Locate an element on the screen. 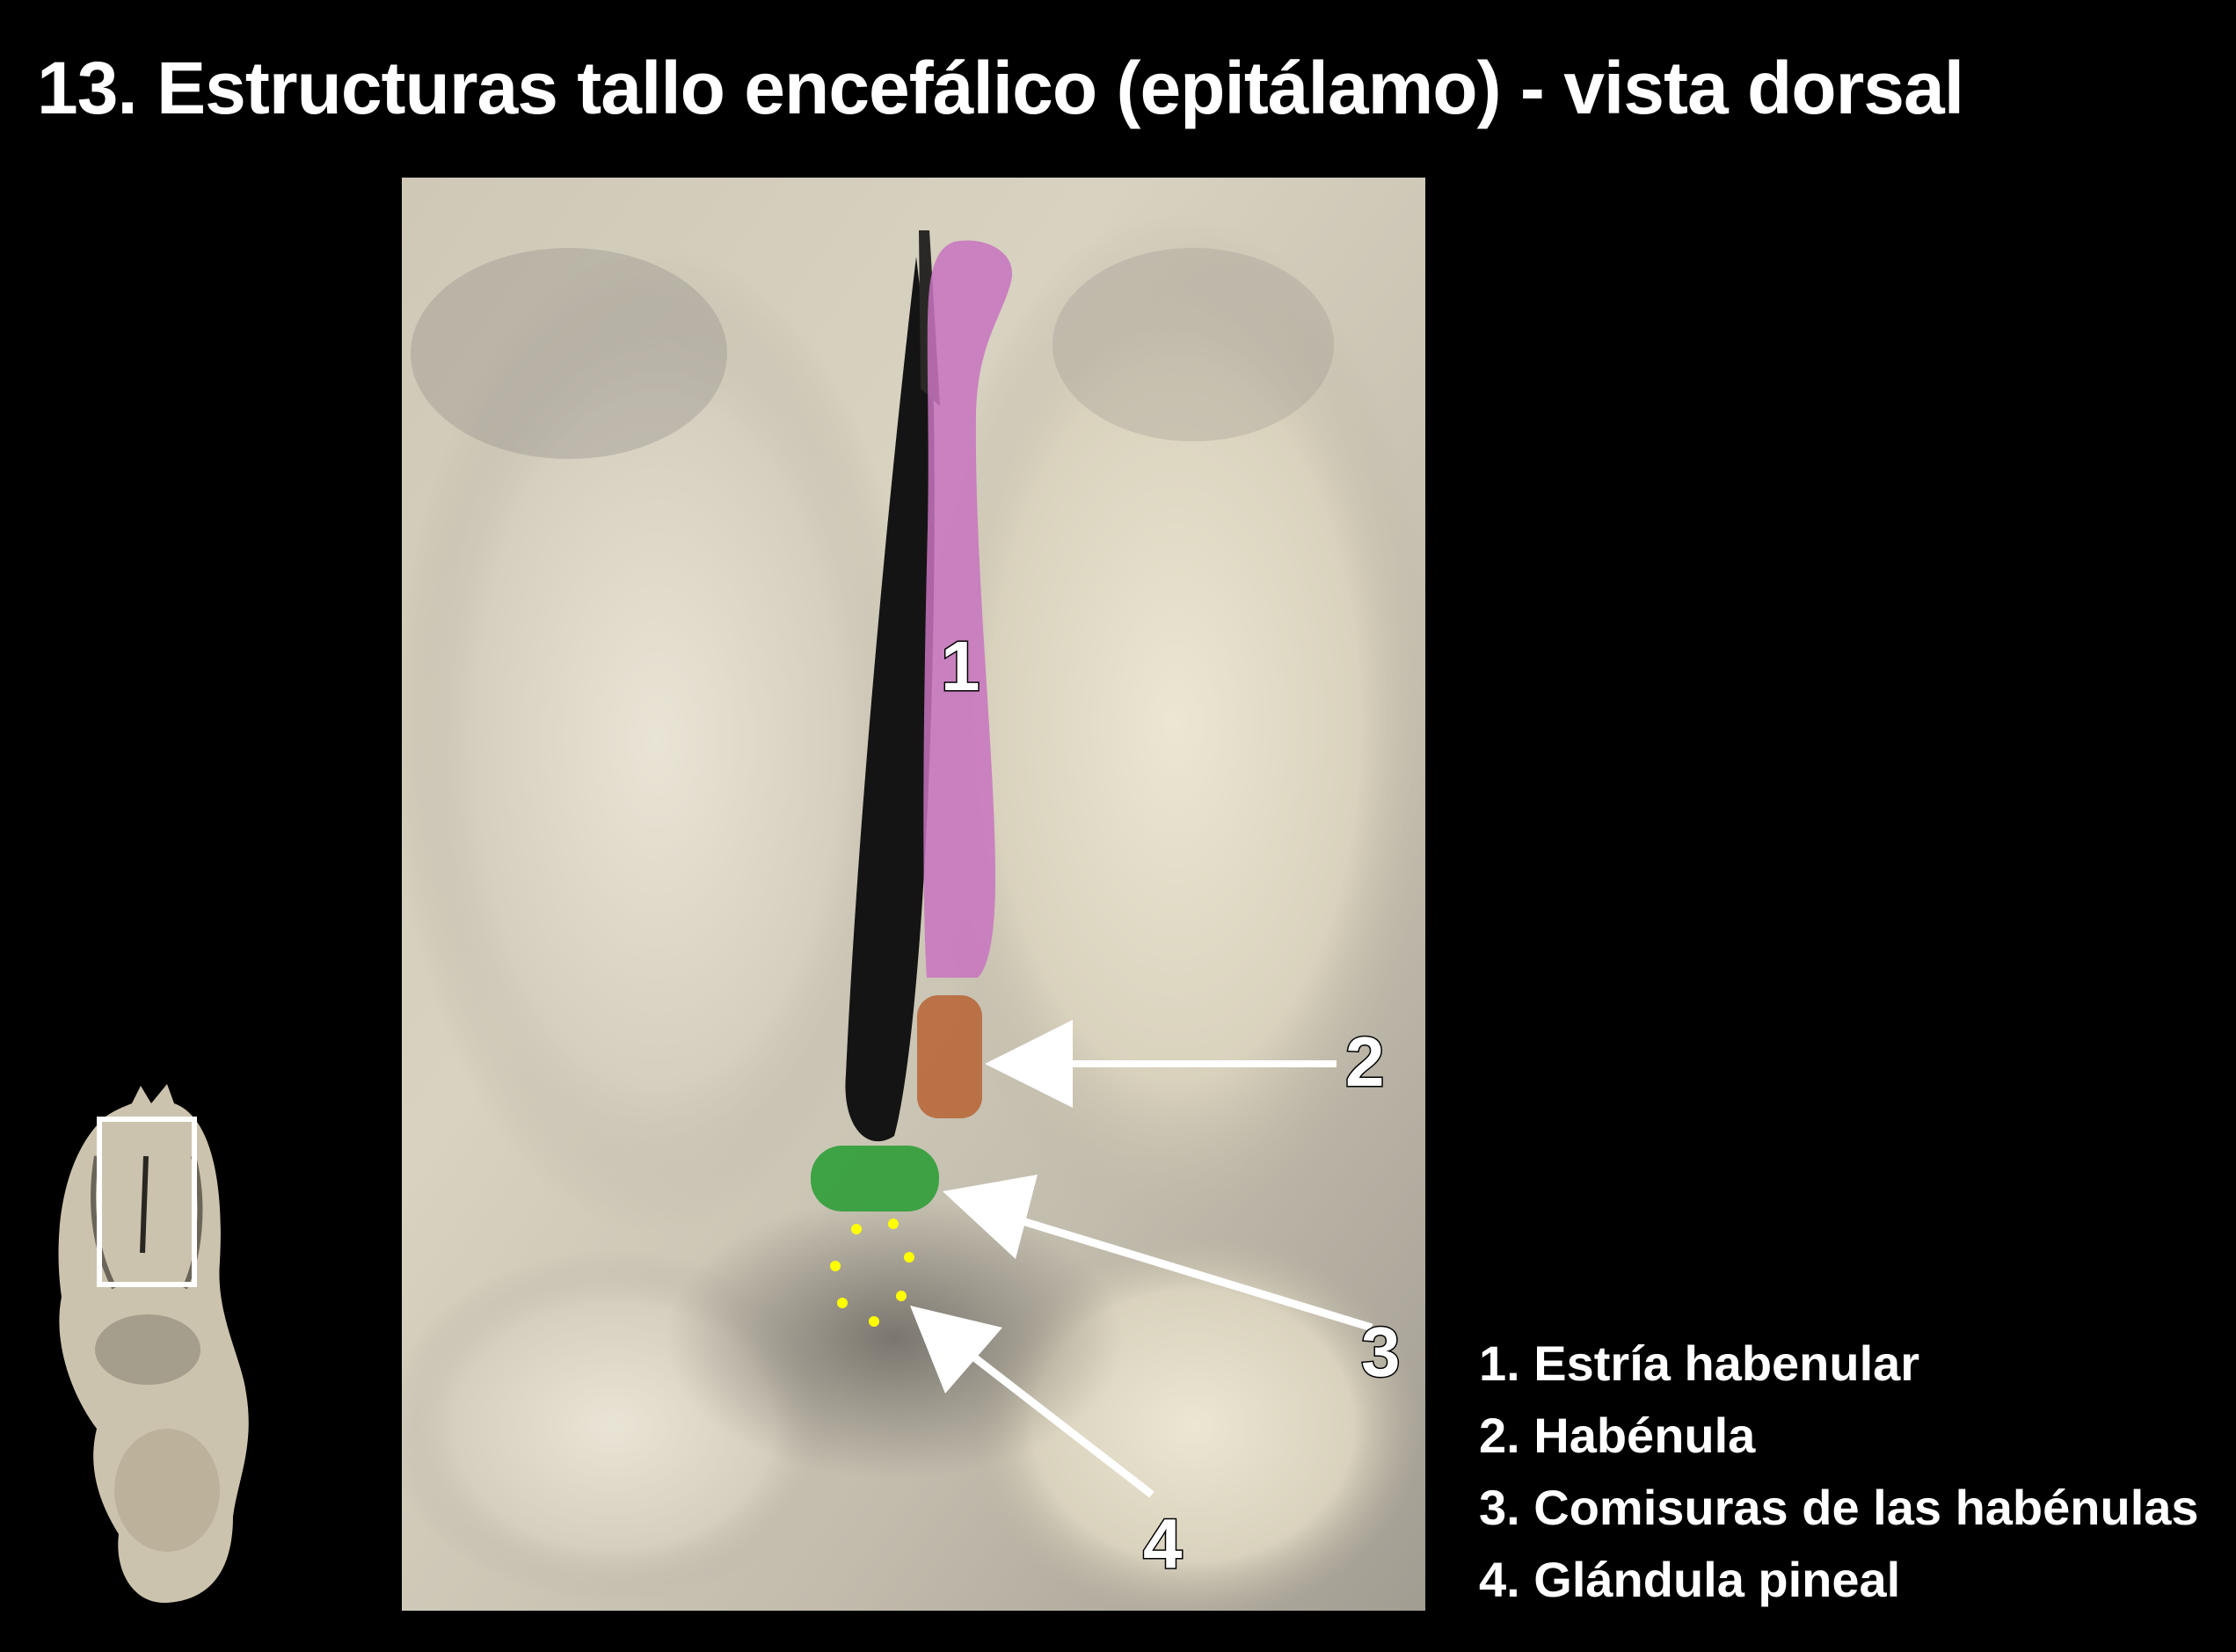 This screenshot has height=1652, width=2236. marker-3: 3 is located at coordinates (1381, 1352).